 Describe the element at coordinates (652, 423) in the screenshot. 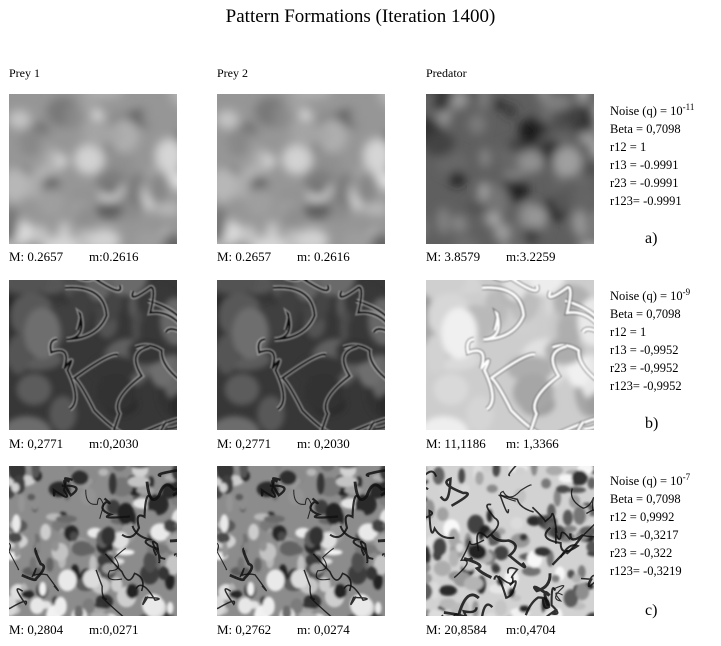

I see `row-label-b: b)` at that location.